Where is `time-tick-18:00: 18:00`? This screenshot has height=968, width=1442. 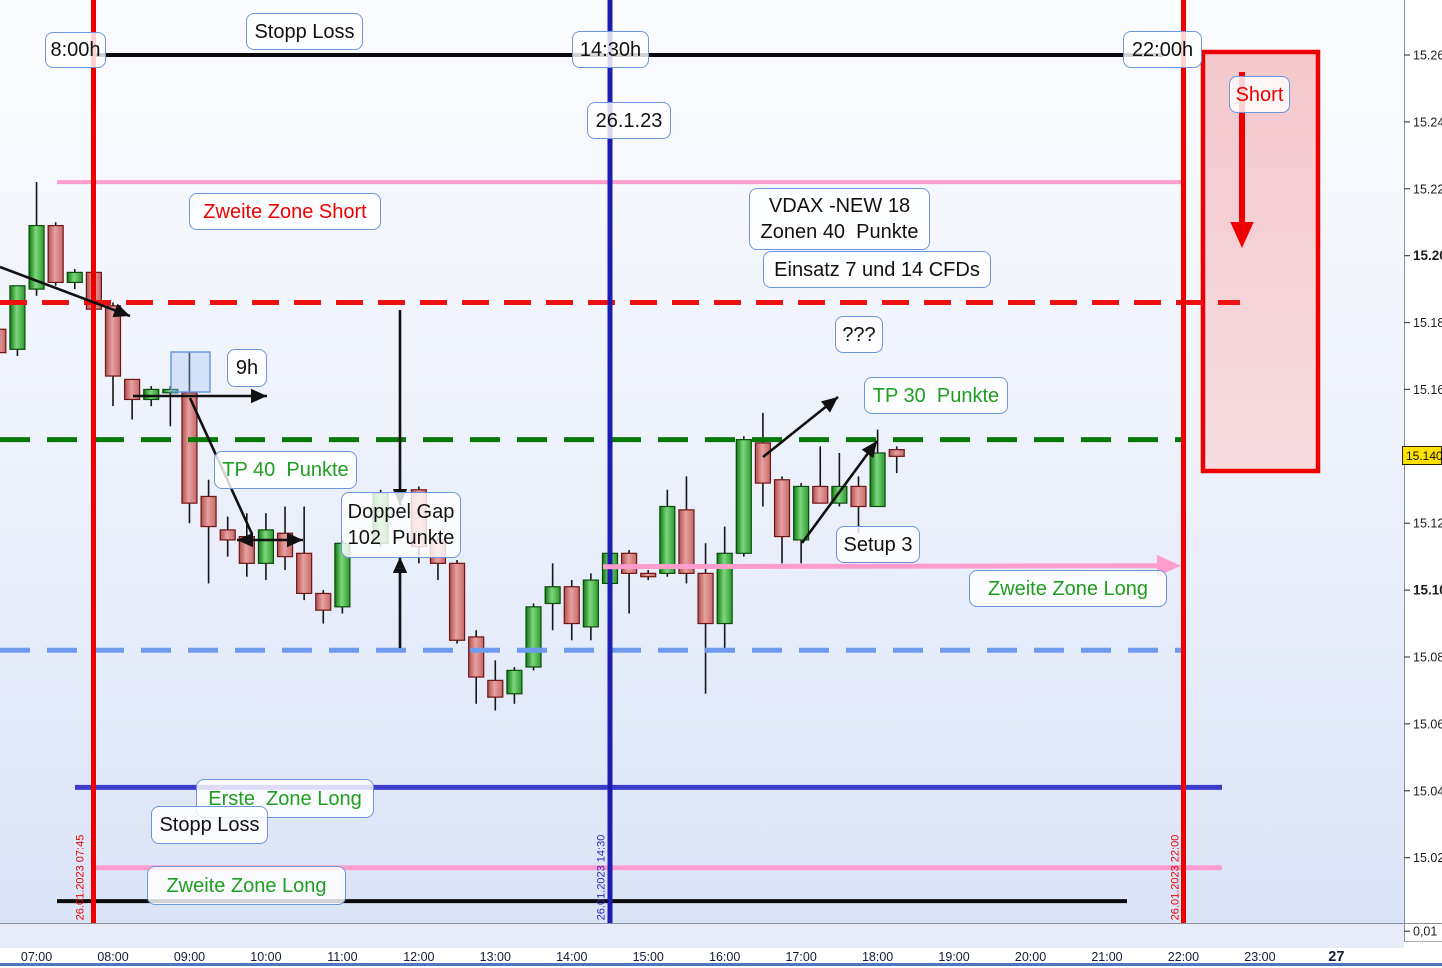 time-tick-18:00: 18:00 is located at coordinates (877, 957).